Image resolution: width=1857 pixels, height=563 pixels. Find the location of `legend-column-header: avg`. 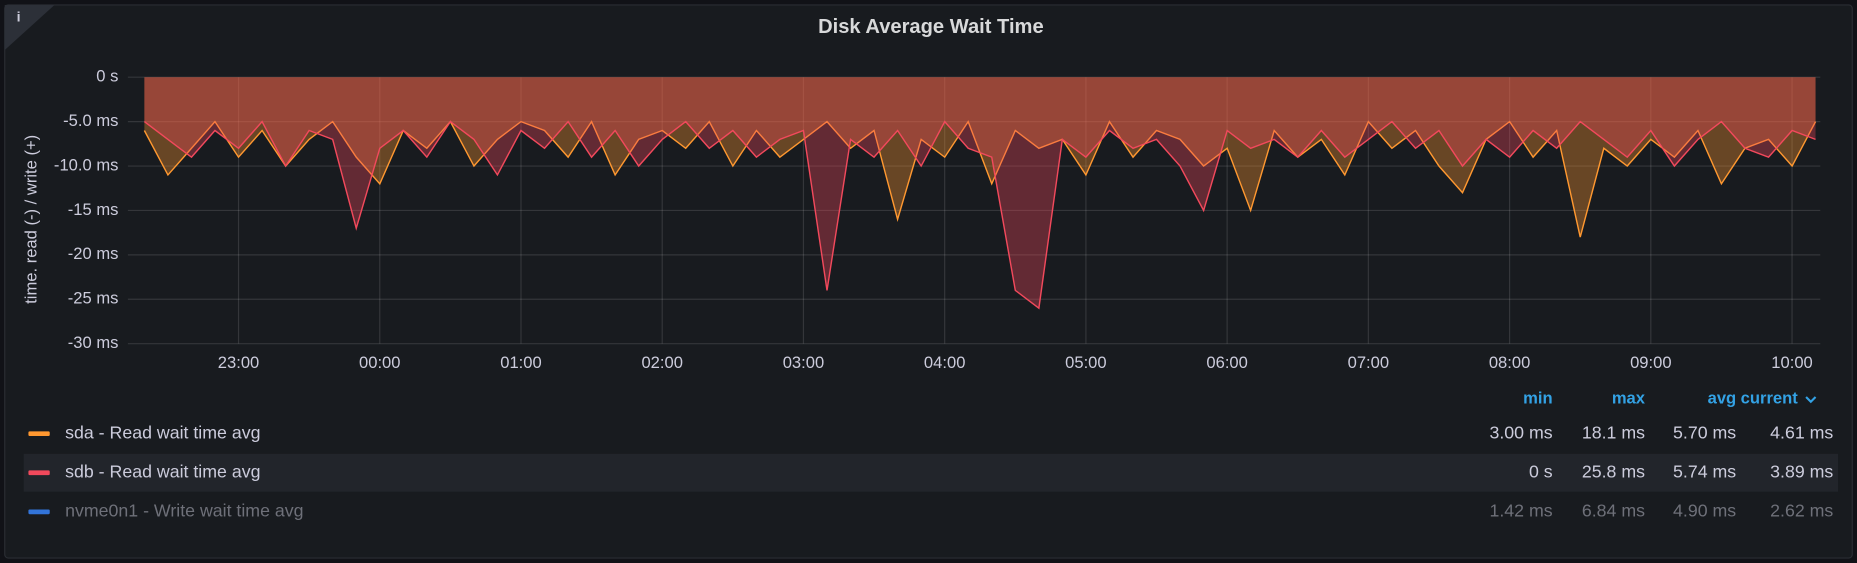

legend-column-header: avg is located at coordinates (1722, 398).